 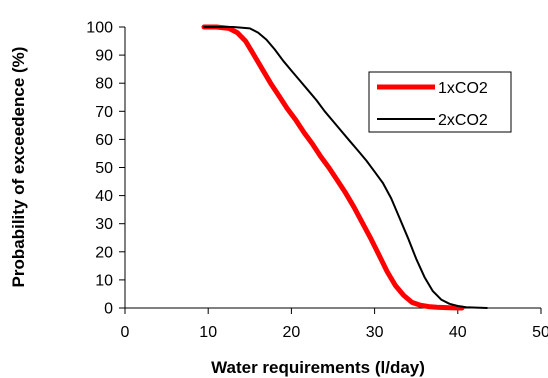 What do you see at coordinates (125, 332) in the screenshot?
I see `x-tick-label: 0` at bounding box center [125, 332].